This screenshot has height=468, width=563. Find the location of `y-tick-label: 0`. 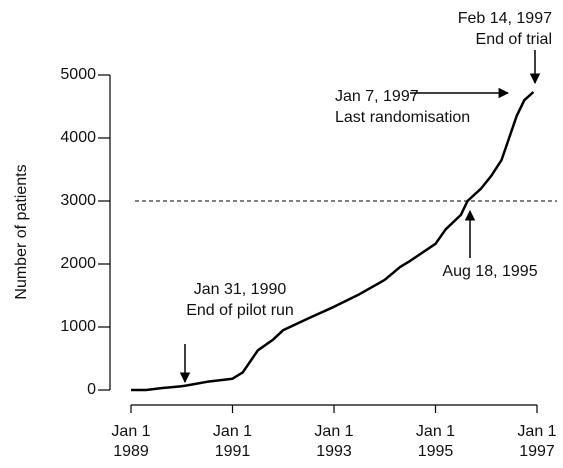

y-tick-label: 0 is located at coordinates (91, 389).